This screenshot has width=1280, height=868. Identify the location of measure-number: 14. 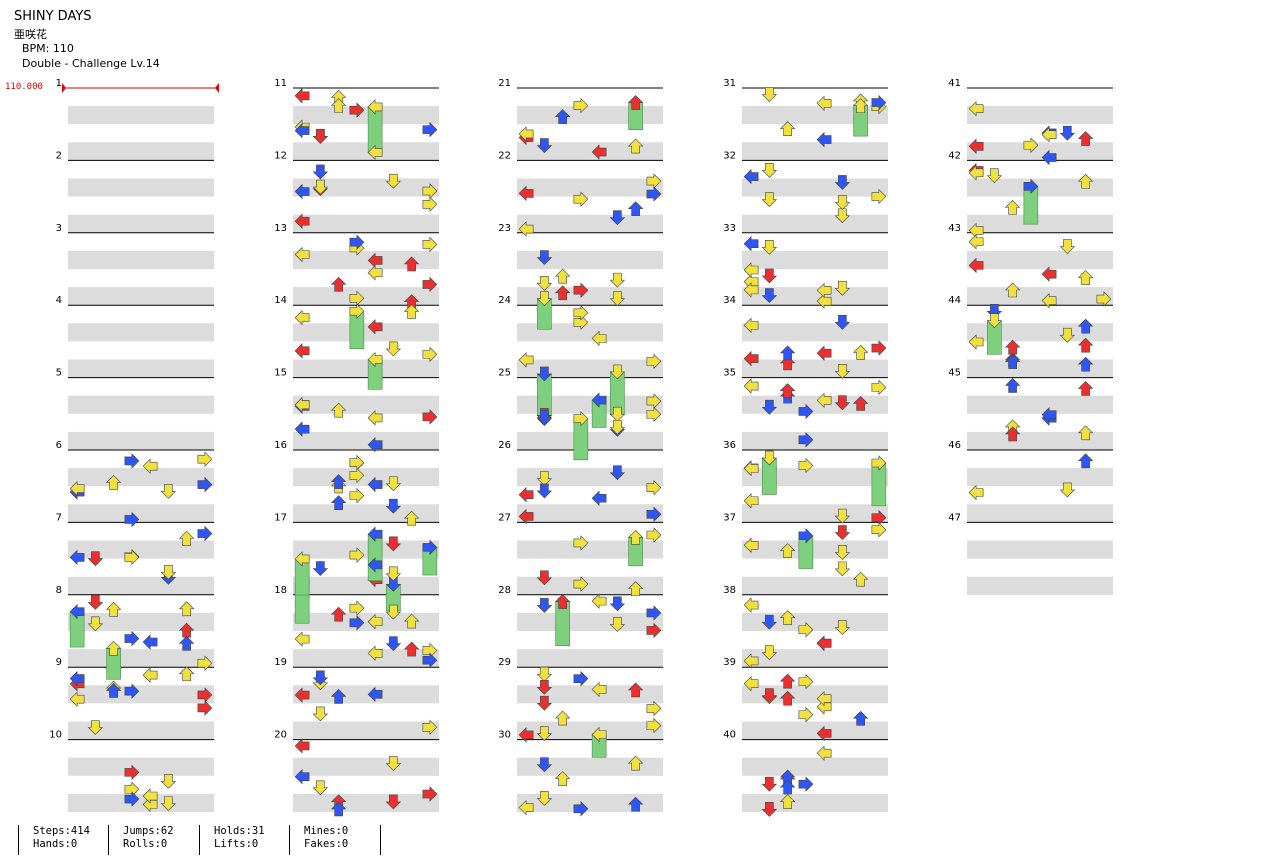
(280, 300).